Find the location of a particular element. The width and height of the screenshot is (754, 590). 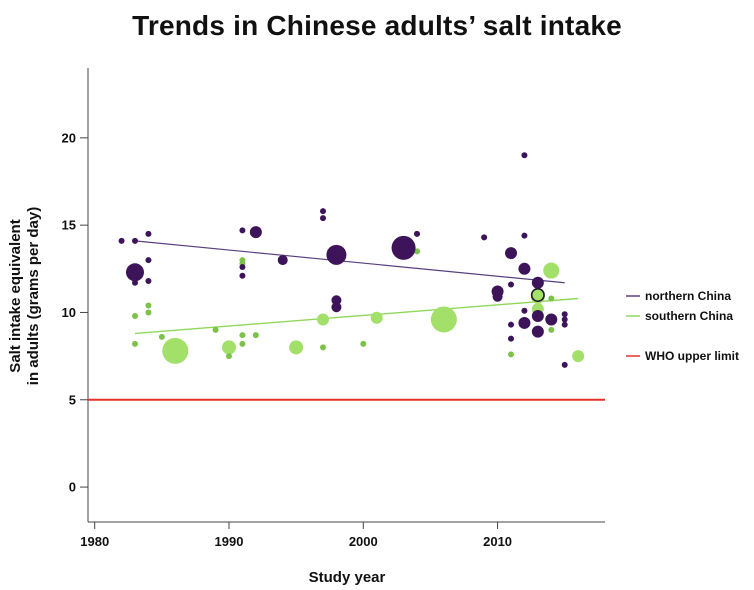

y-tick-label: 0 is located at coordinates (72, 487).